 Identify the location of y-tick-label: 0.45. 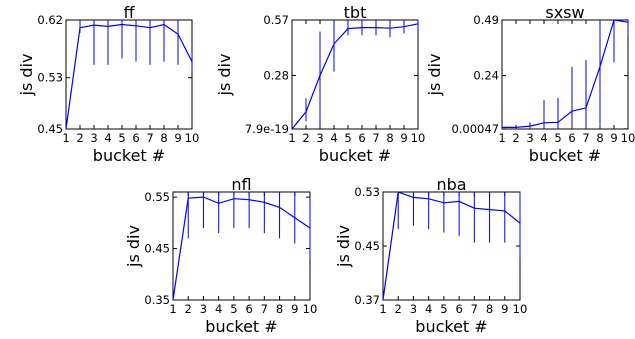
(367, 246).